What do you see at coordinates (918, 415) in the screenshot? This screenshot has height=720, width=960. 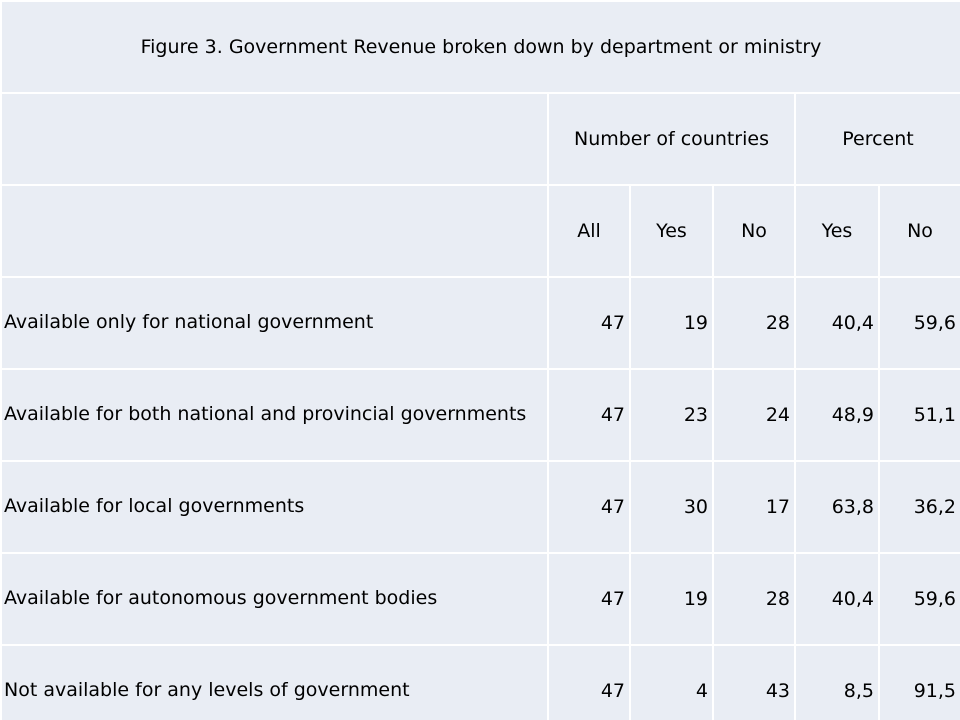 I see `cell-percent-no: 51,1` at bounding box center [918, 415].